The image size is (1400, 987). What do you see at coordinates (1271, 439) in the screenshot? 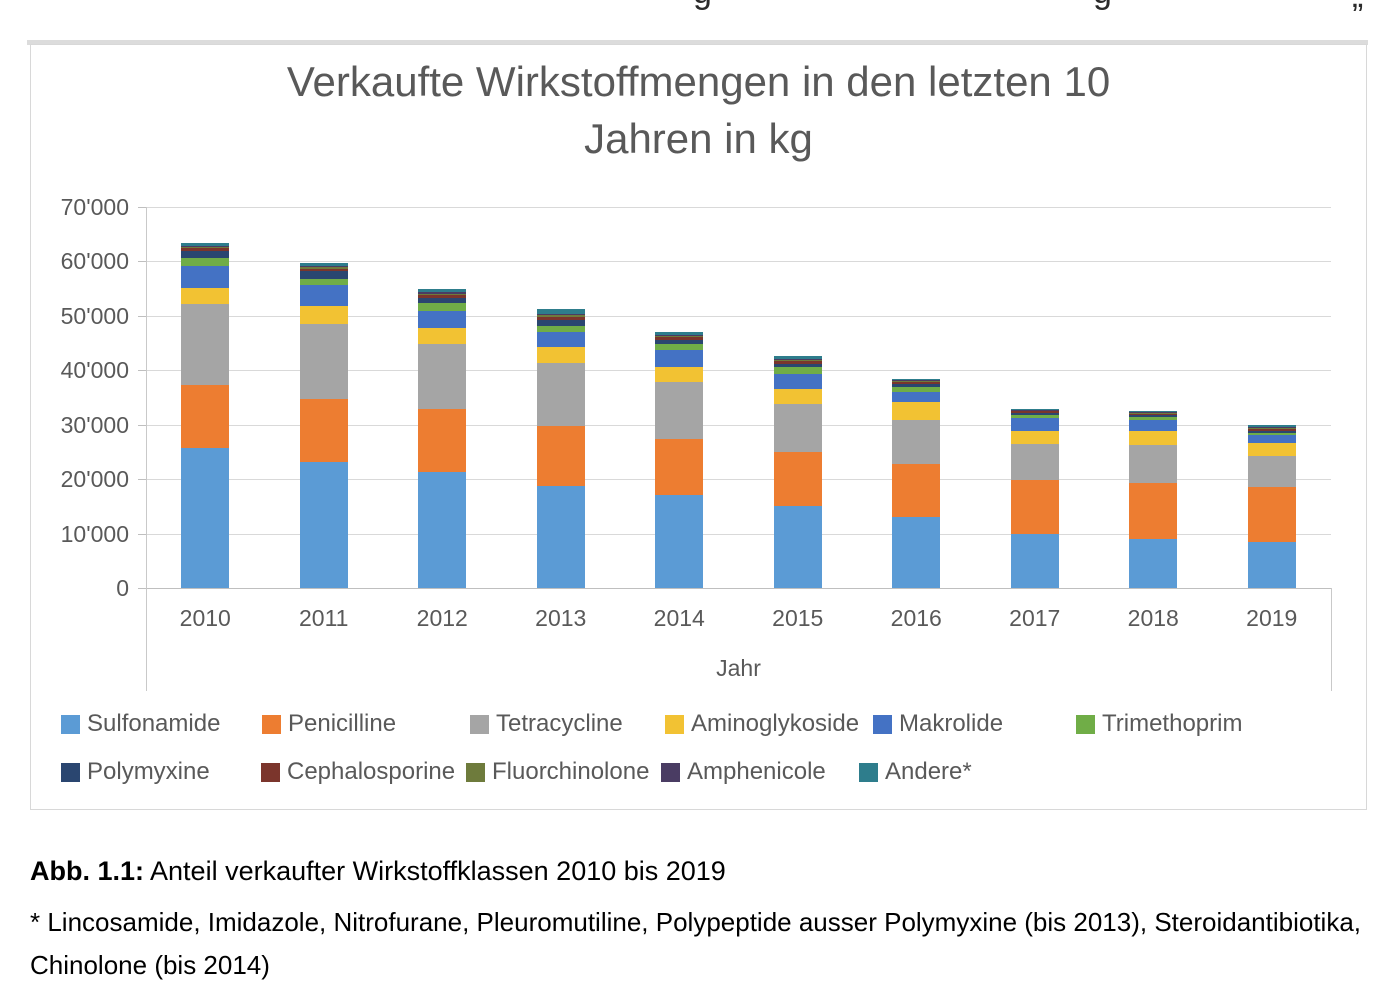
I see `bar-segment-makrolide-2019` at bounding box center [1271, 439].